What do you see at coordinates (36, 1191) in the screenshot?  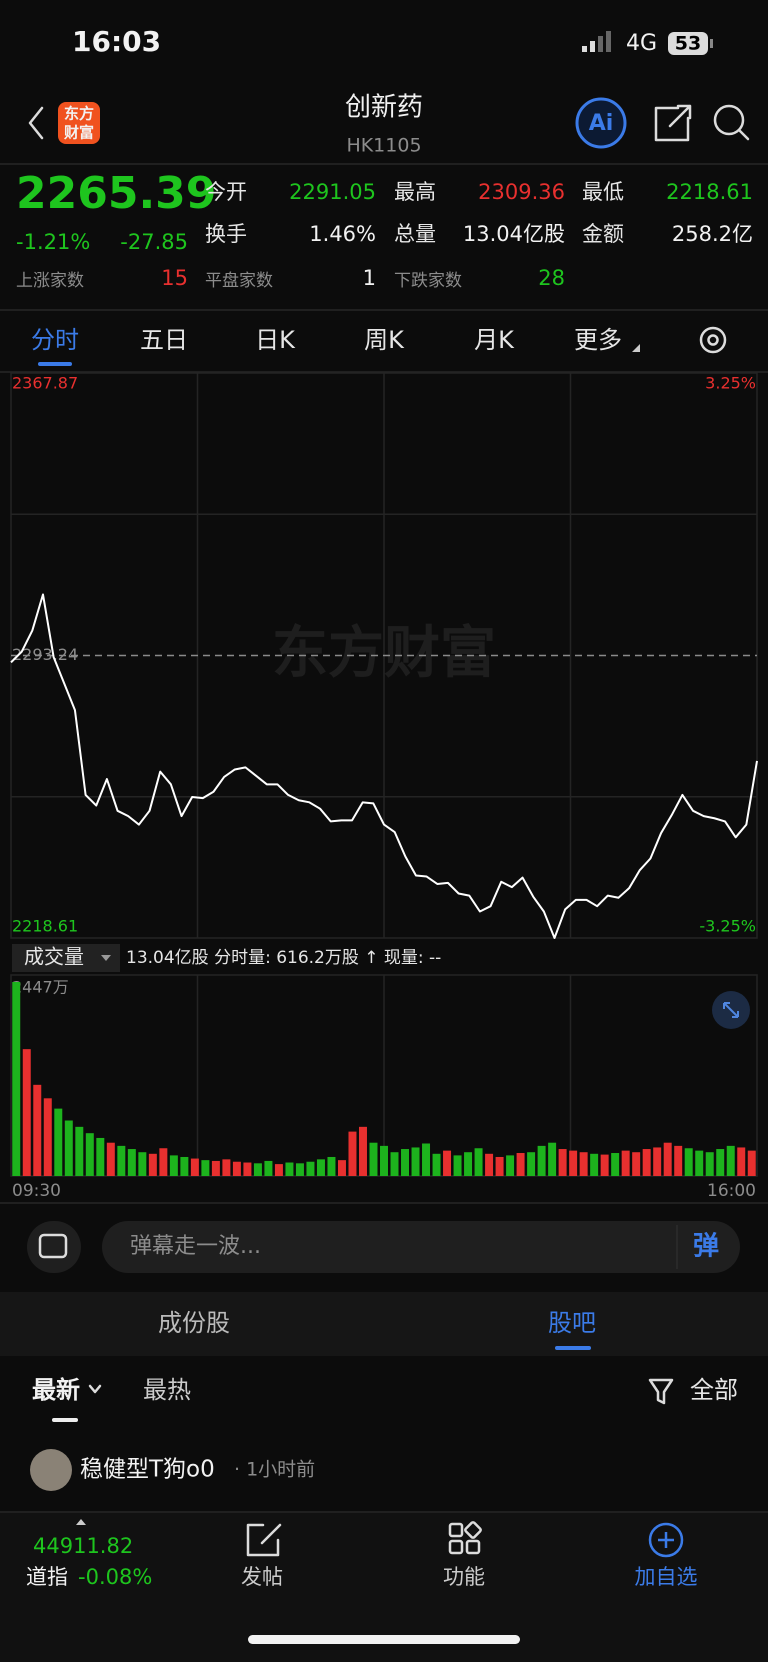 I see `x-tick-label: 09:30` at bounding box center [36, 1191].